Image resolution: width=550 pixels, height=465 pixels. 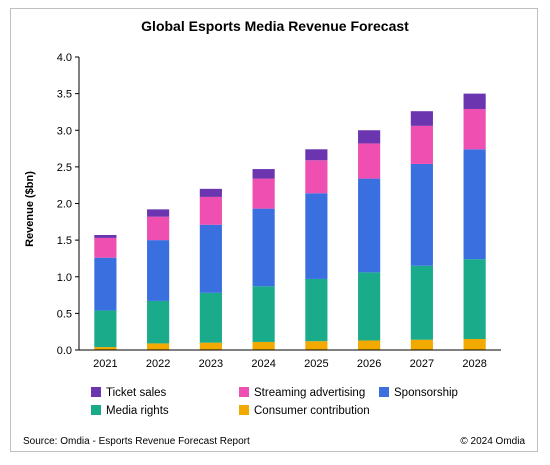 I want to click on bar-segment-streaming-advertising-2022, so click(x=158, y=228).